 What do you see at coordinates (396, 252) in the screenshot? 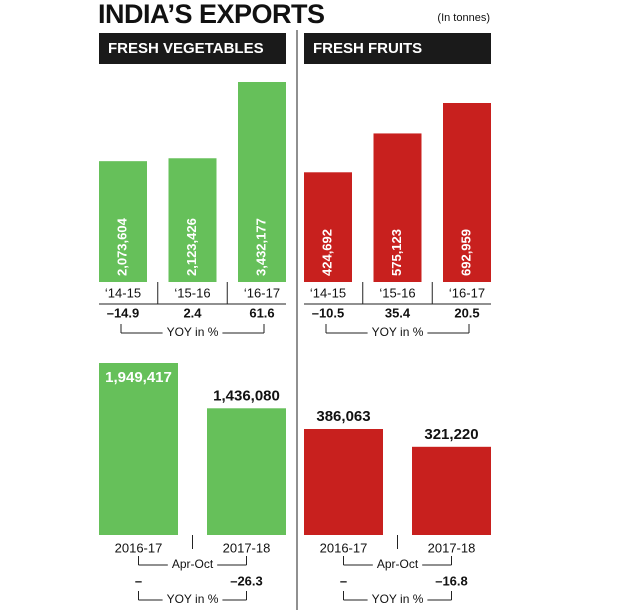
I see `value-label: 575,123` at bounding box center [396, 252].